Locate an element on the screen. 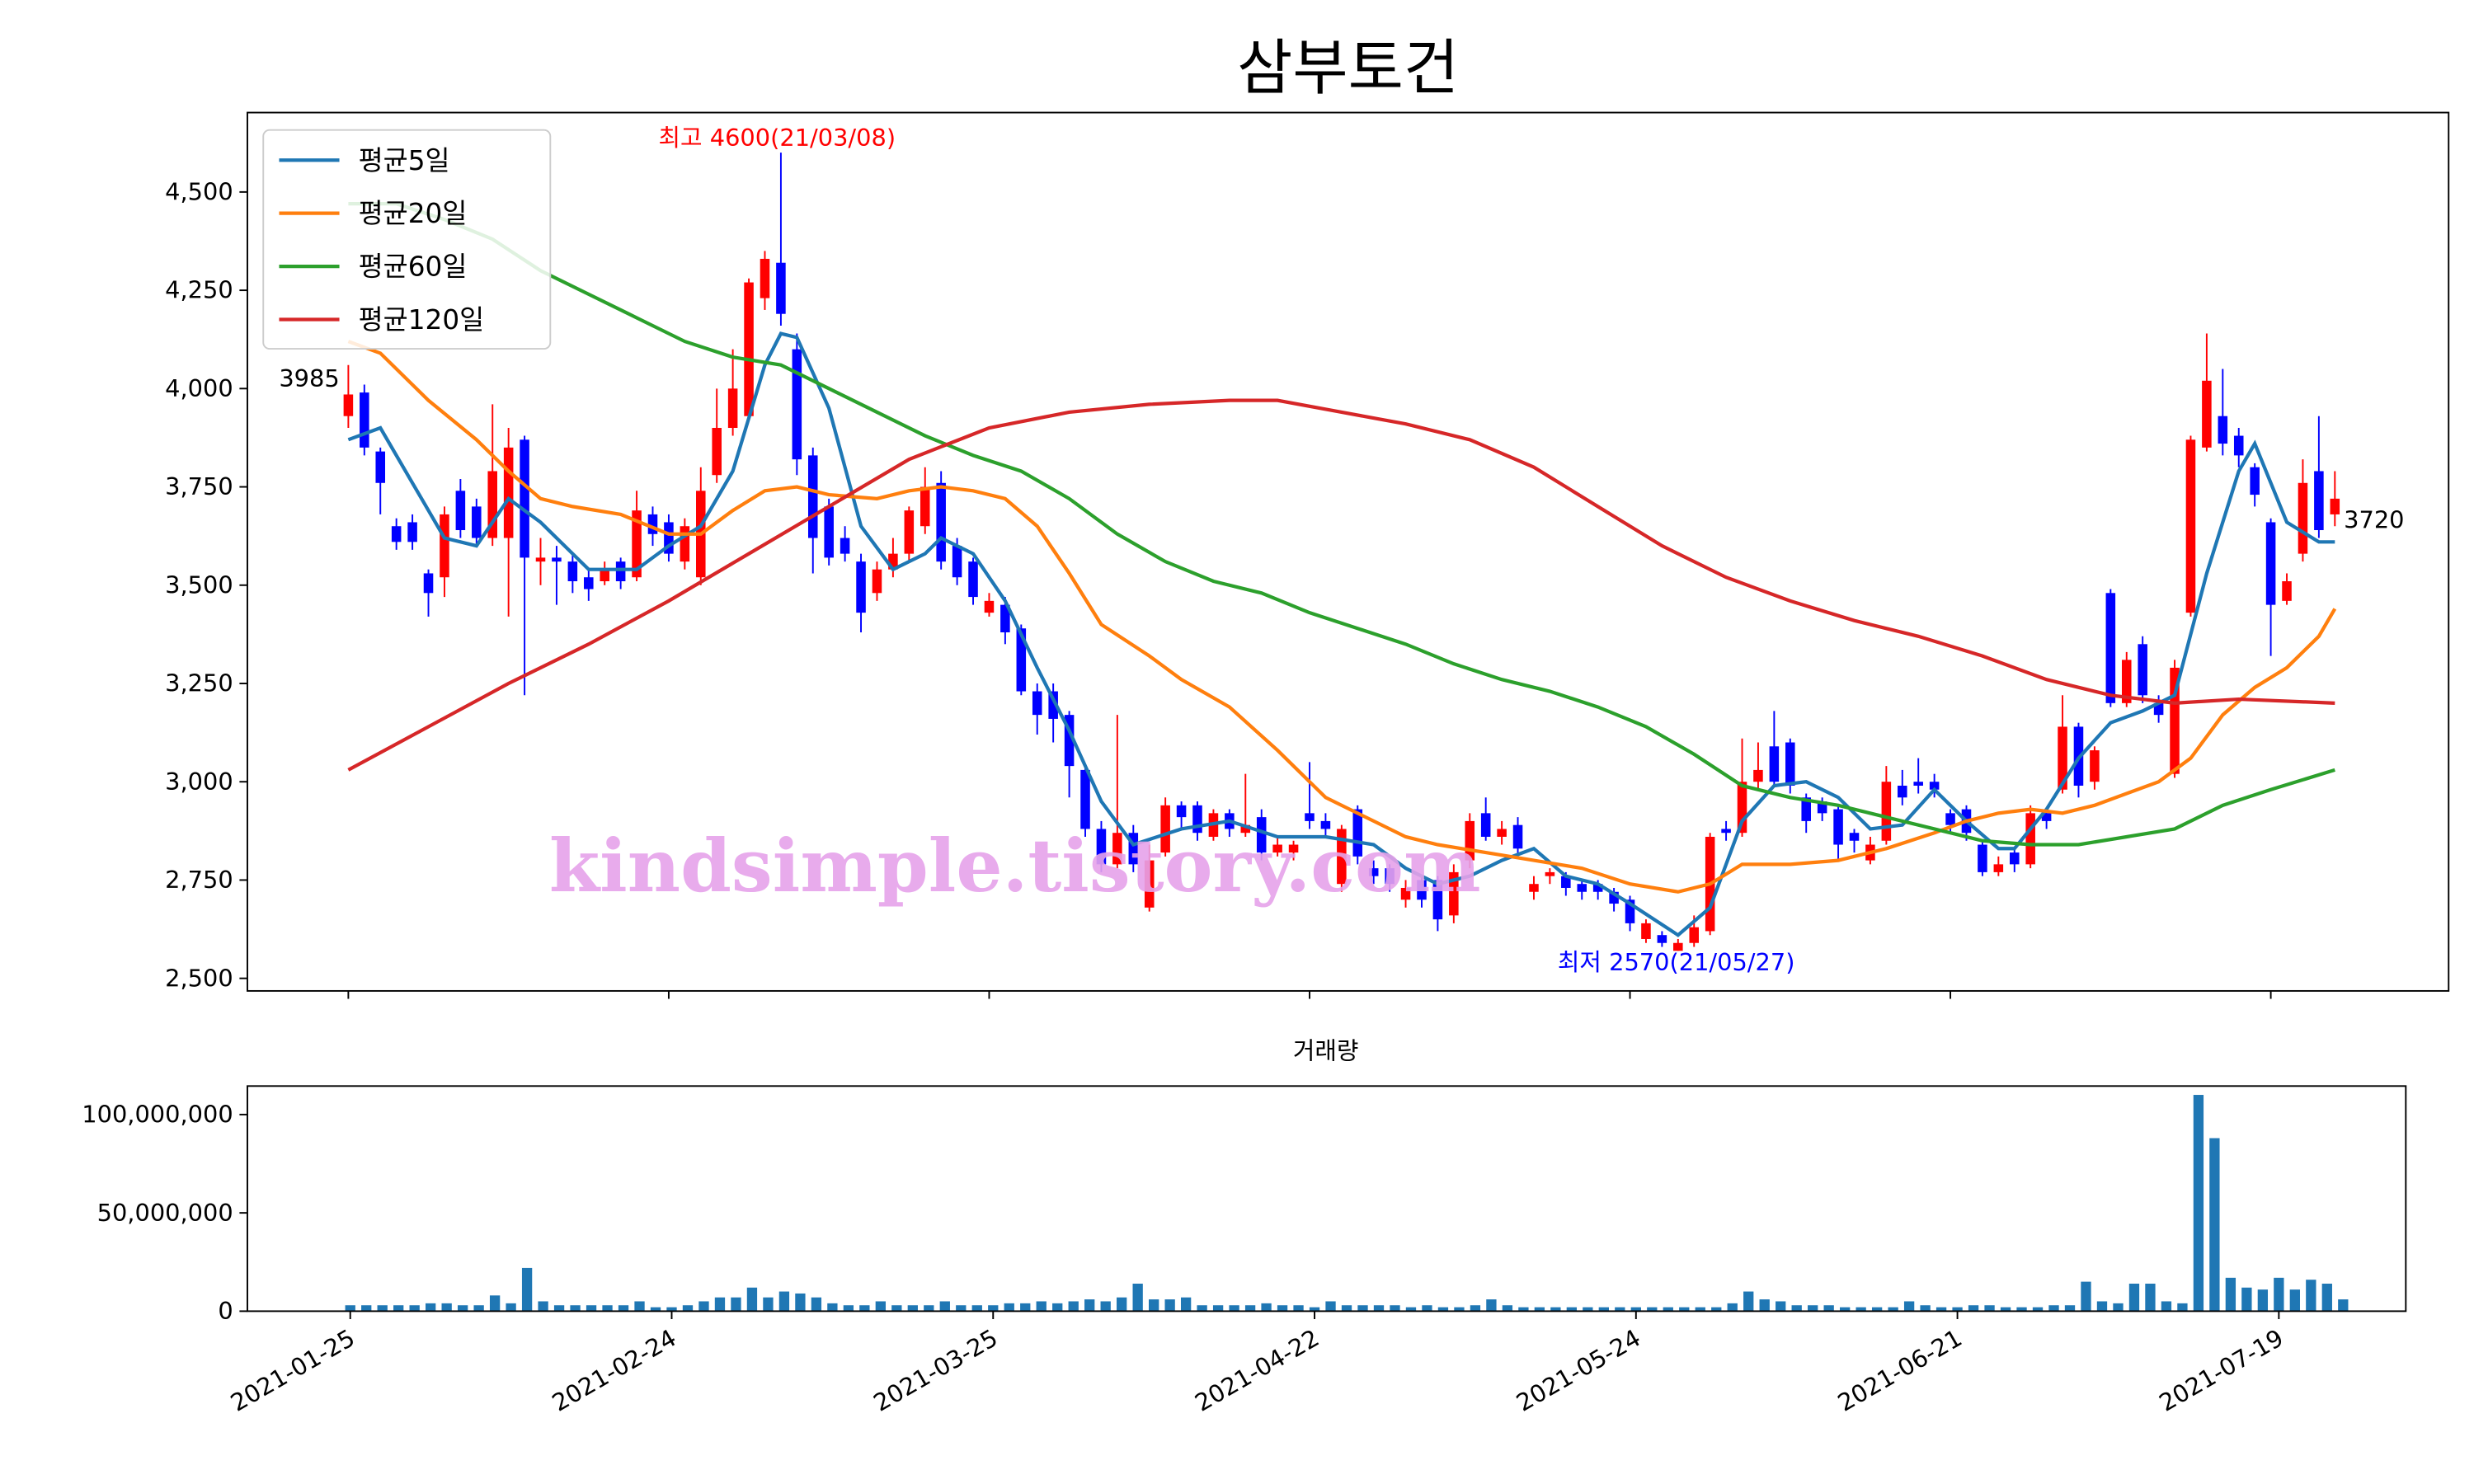 Image resolution: width=2474 pixels, height=1484 pixels. volume-title: 거래량 is located at coordinates (1326, 1051).